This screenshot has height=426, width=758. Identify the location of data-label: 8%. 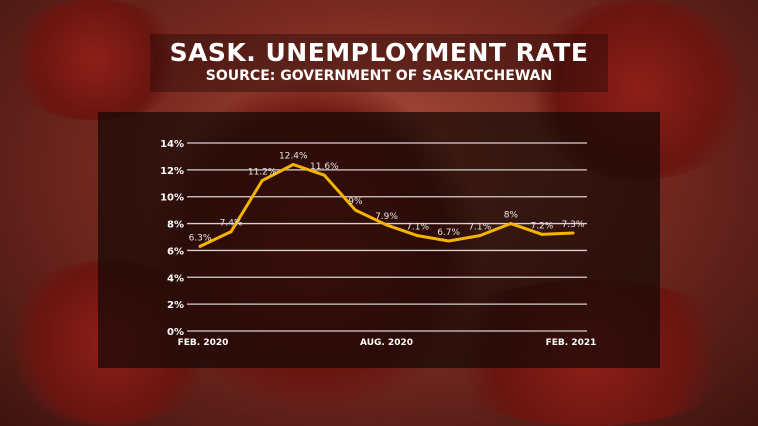
(511, 216).